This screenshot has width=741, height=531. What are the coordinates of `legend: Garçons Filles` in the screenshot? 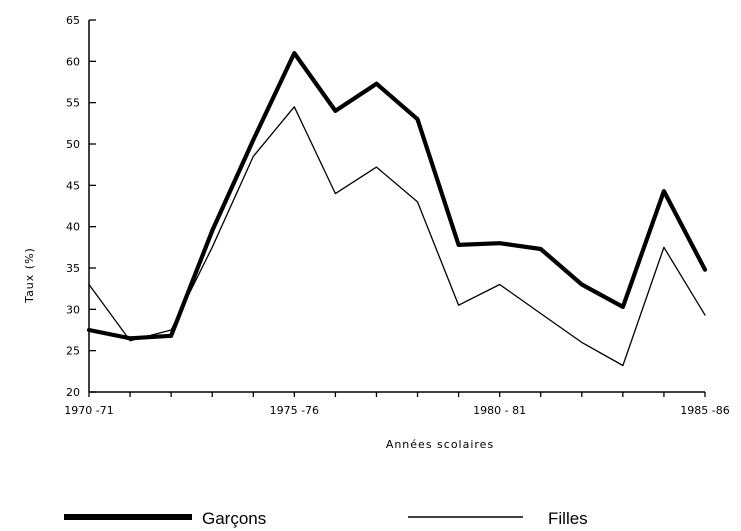 It's located at (326, 518).